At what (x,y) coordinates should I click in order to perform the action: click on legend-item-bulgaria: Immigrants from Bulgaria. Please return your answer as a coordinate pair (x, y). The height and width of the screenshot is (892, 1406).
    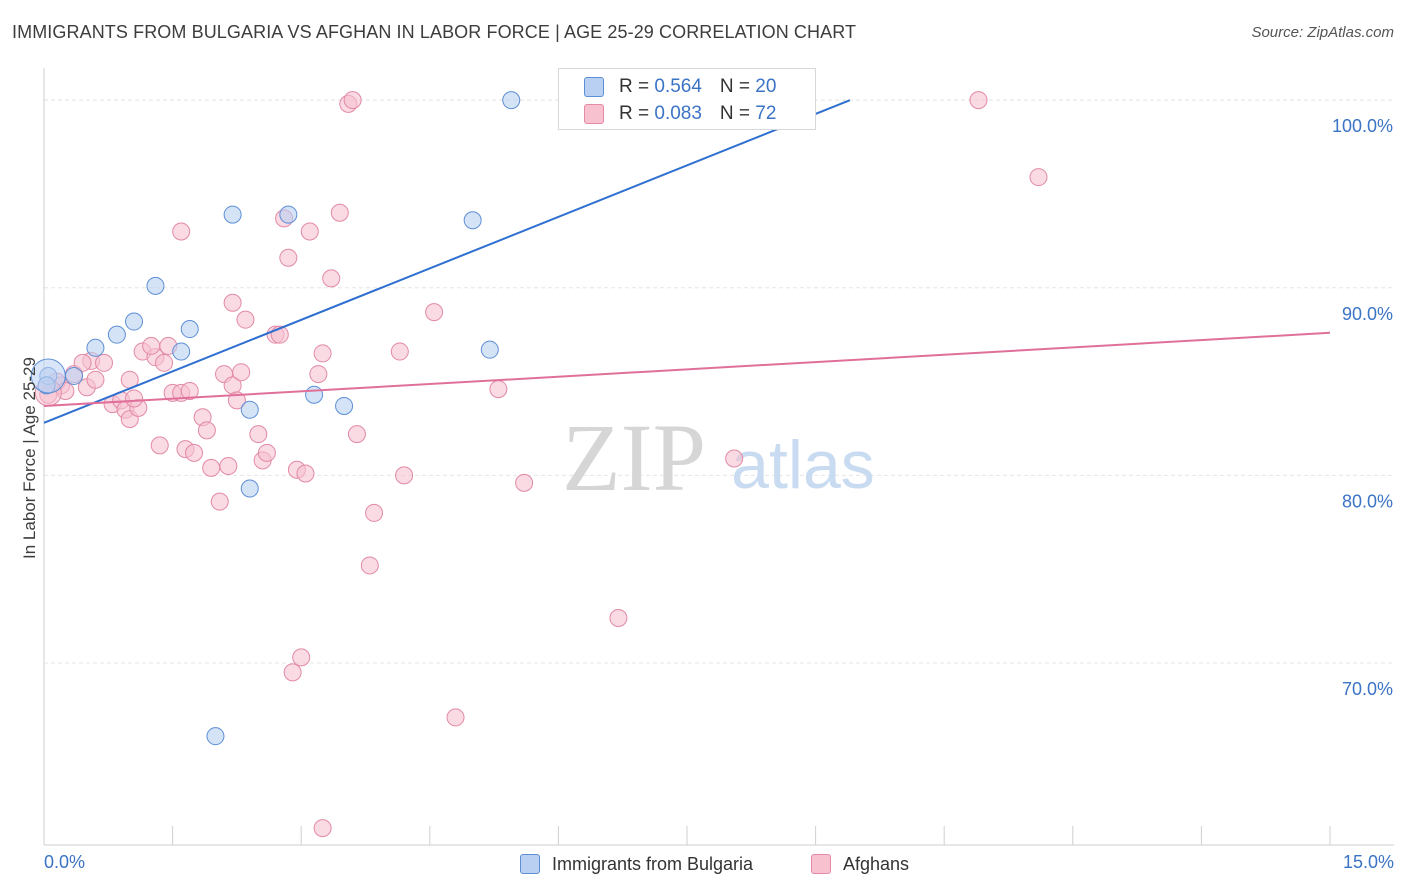
    Looking at the image, I should click on (636, 864).